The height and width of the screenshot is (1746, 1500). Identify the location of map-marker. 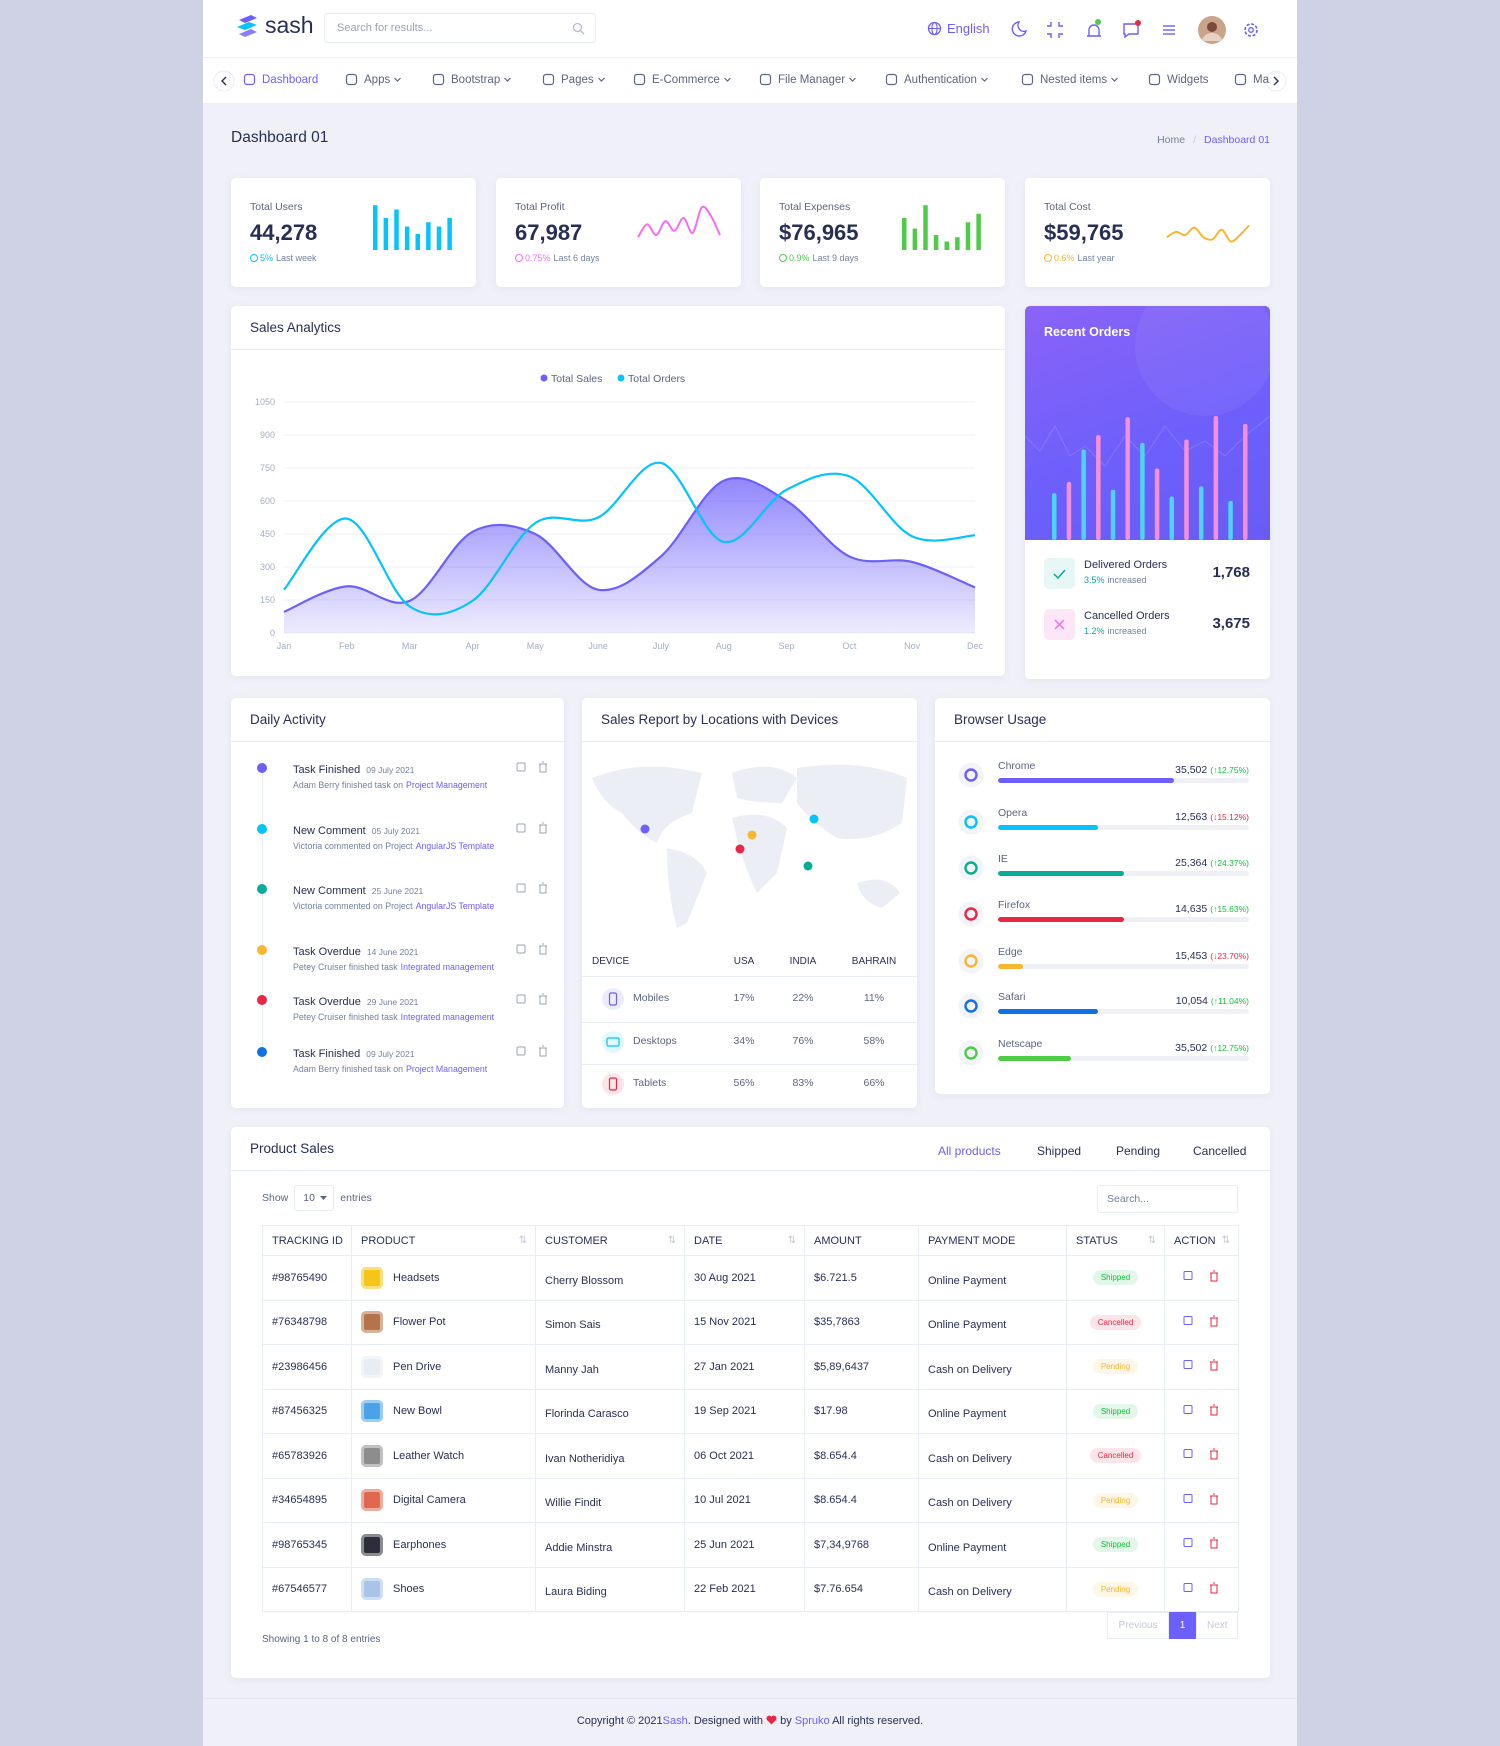
(752, 835).